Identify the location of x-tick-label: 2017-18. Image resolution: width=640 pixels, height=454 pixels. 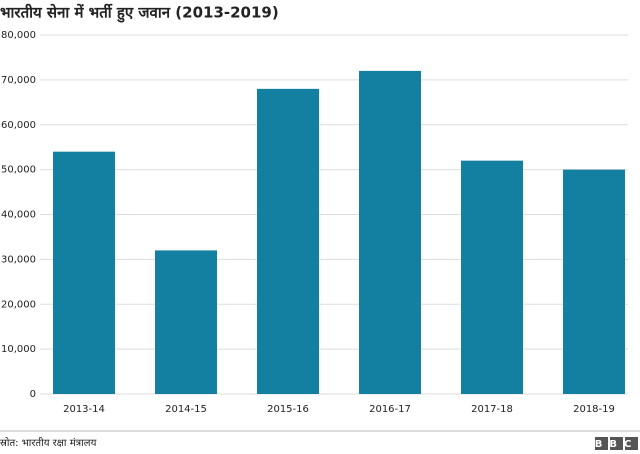
(492, 409).